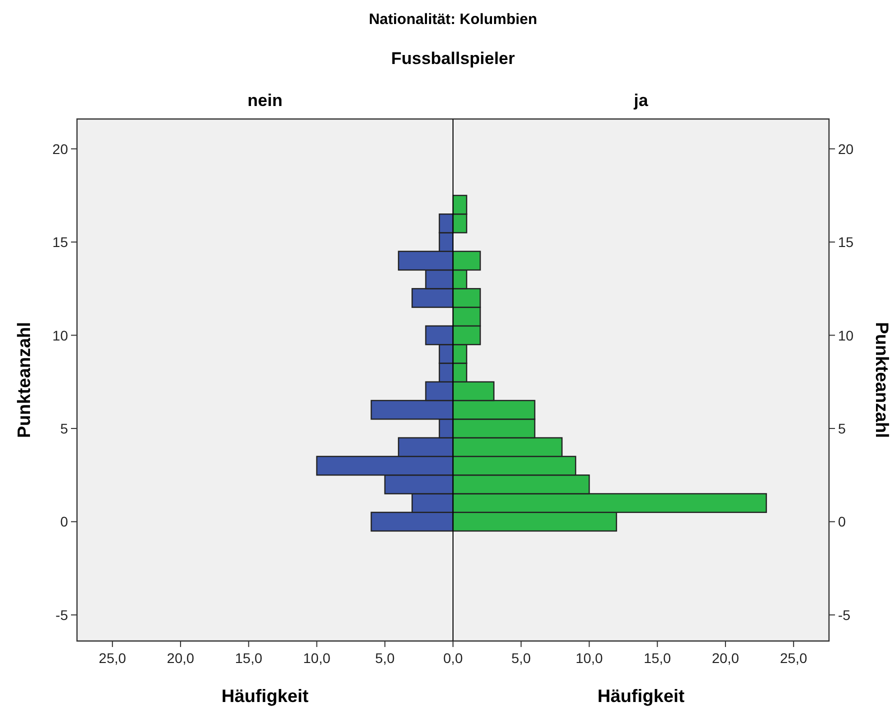 The width and height of the screenshot is (896, 711). What do you see at coordinates (453, 19) in the screenshot?
I see `chart-title: Nationalität: Kolumbien` at bounding box center [453, 19].